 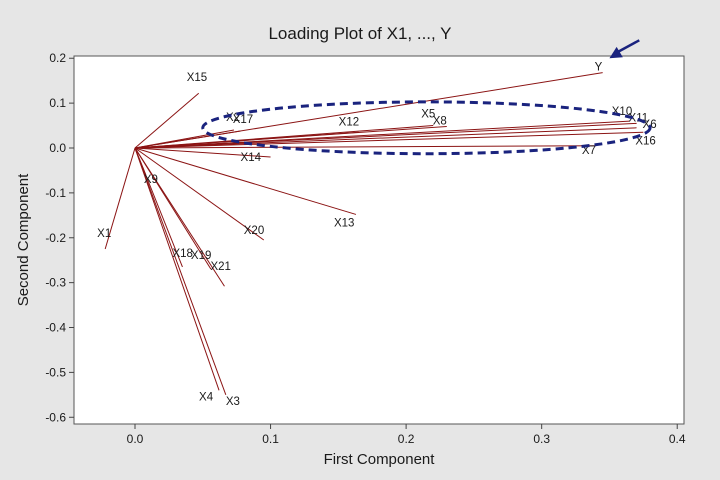 What do you see at coordinates (23, 239) in the screenshot?
I see `y-axis-label: Second Component` at bounding box center [23, 239].